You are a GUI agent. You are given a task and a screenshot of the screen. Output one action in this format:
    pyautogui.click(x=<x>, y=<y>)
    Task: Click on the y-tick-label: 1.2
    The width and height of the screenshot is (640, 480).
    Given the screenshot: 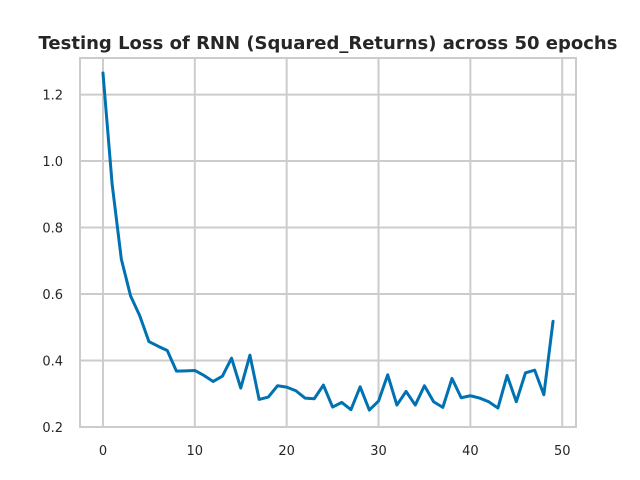 What is the action you would take?
    pyautogui.click(x=52, y=96)
    